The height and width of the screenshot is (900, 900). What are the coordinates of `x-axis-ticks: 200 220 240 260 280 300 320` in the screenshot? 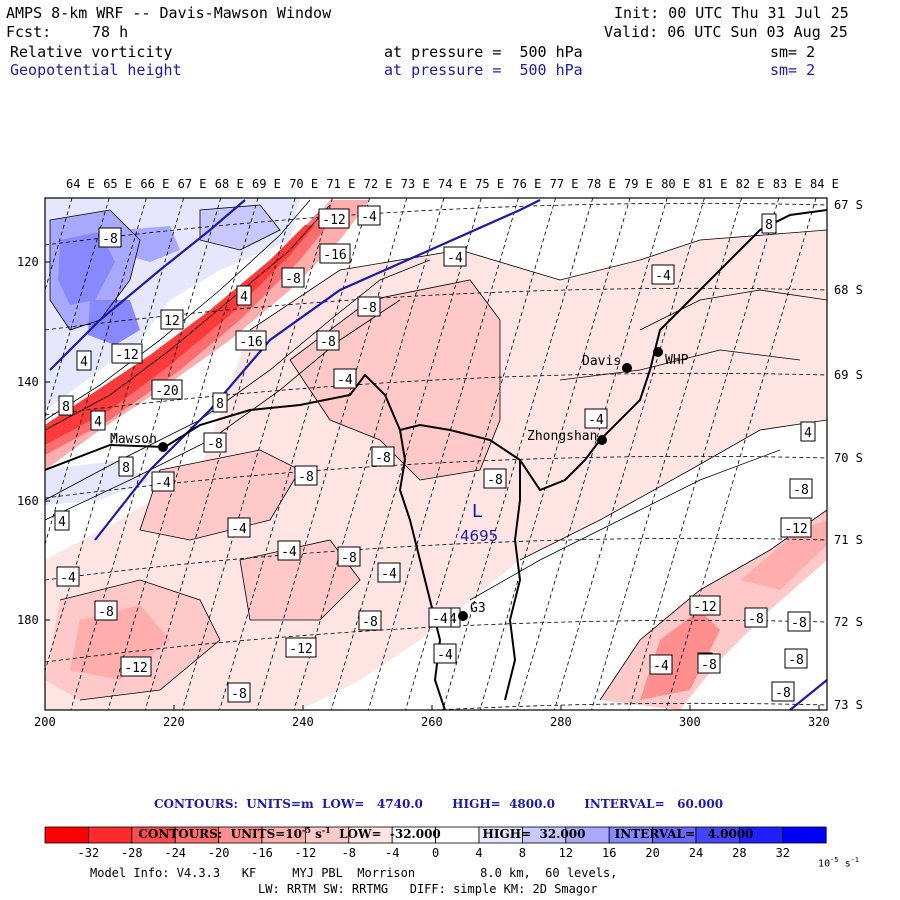 It's located at (432, 717).